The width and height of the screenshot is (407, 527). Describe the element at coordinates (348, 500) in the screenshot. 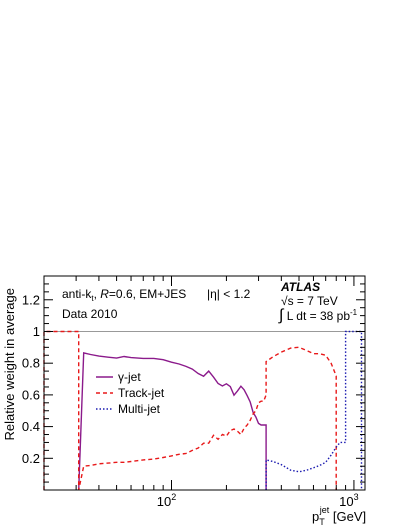

I see `x-tick-label: 10³` at that location.